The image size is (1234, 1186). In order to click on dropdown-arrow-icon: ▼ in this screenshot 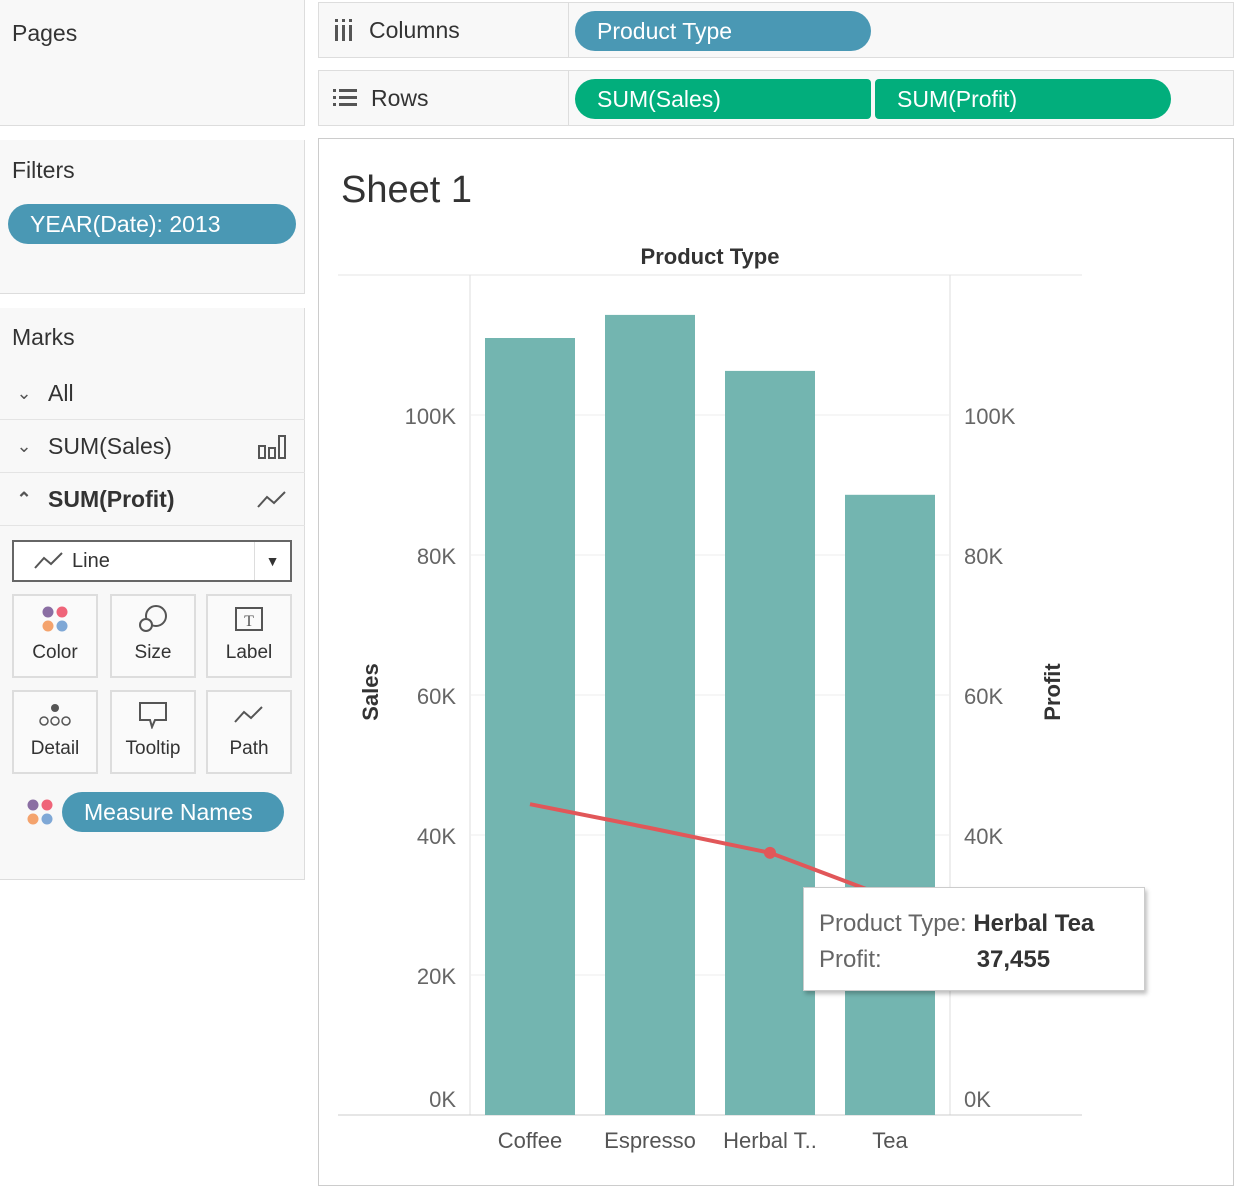, I will do `click(272, 561)`.